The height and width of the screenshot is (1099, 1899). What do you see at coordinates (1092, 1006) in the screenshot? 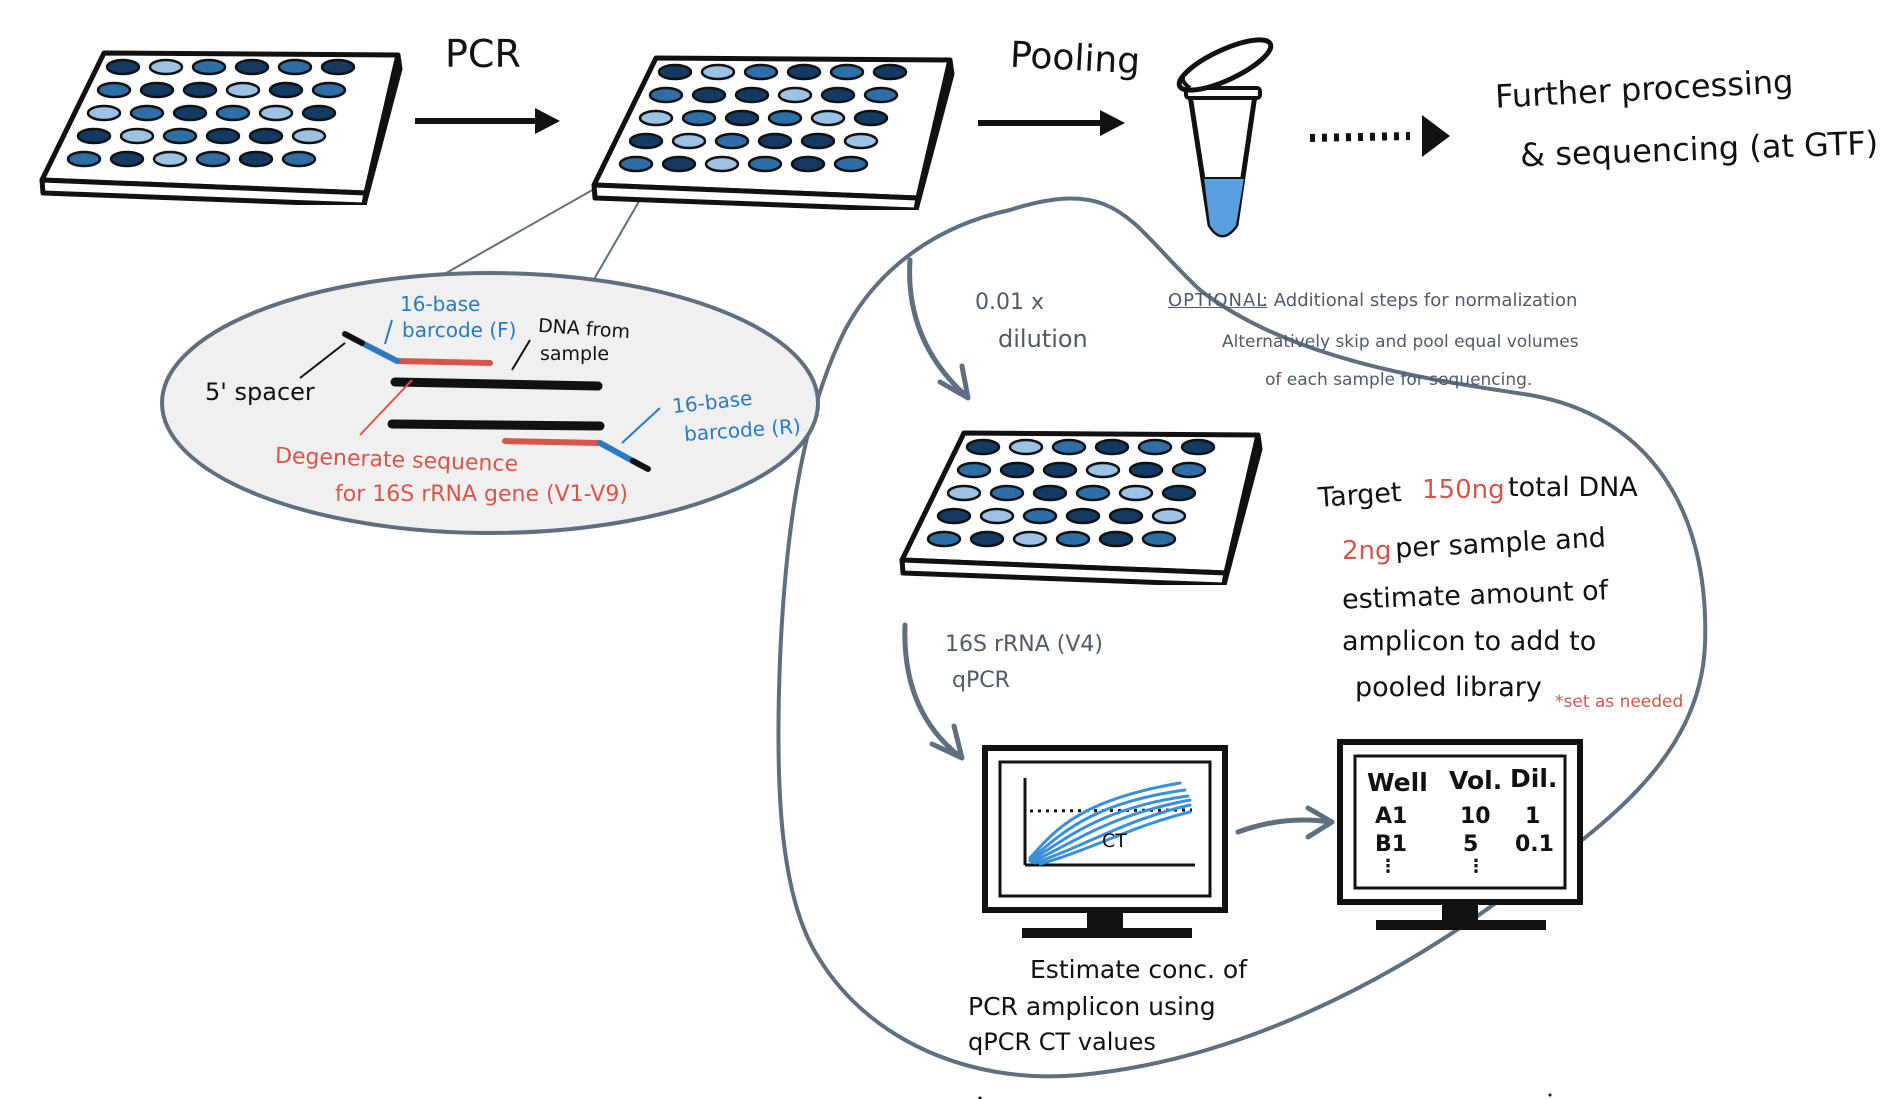
I see `estimate-line2: PCR amplicon using` at bounding box center [1092, 1006].